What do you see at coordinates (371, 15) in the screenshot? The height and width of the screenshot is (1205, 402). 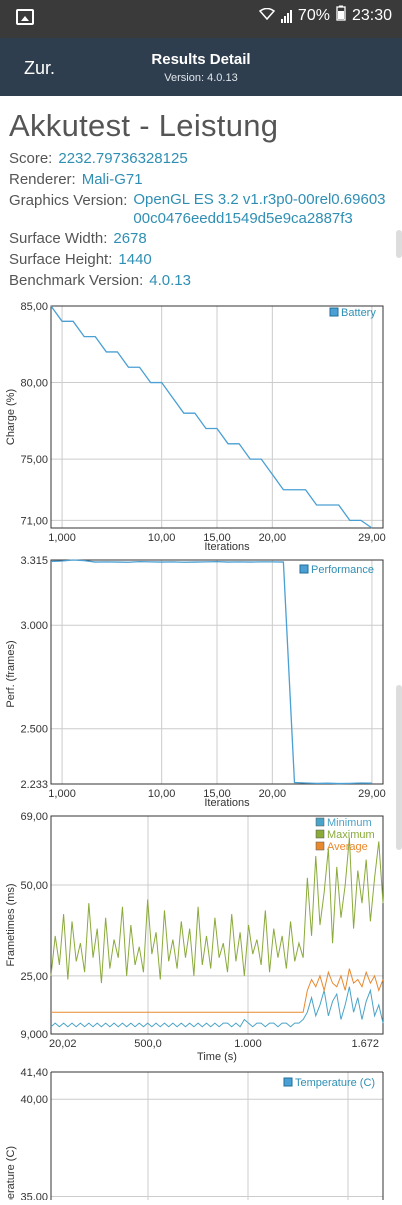 I see `clock: 23:30` at bounding box center [371, 15].